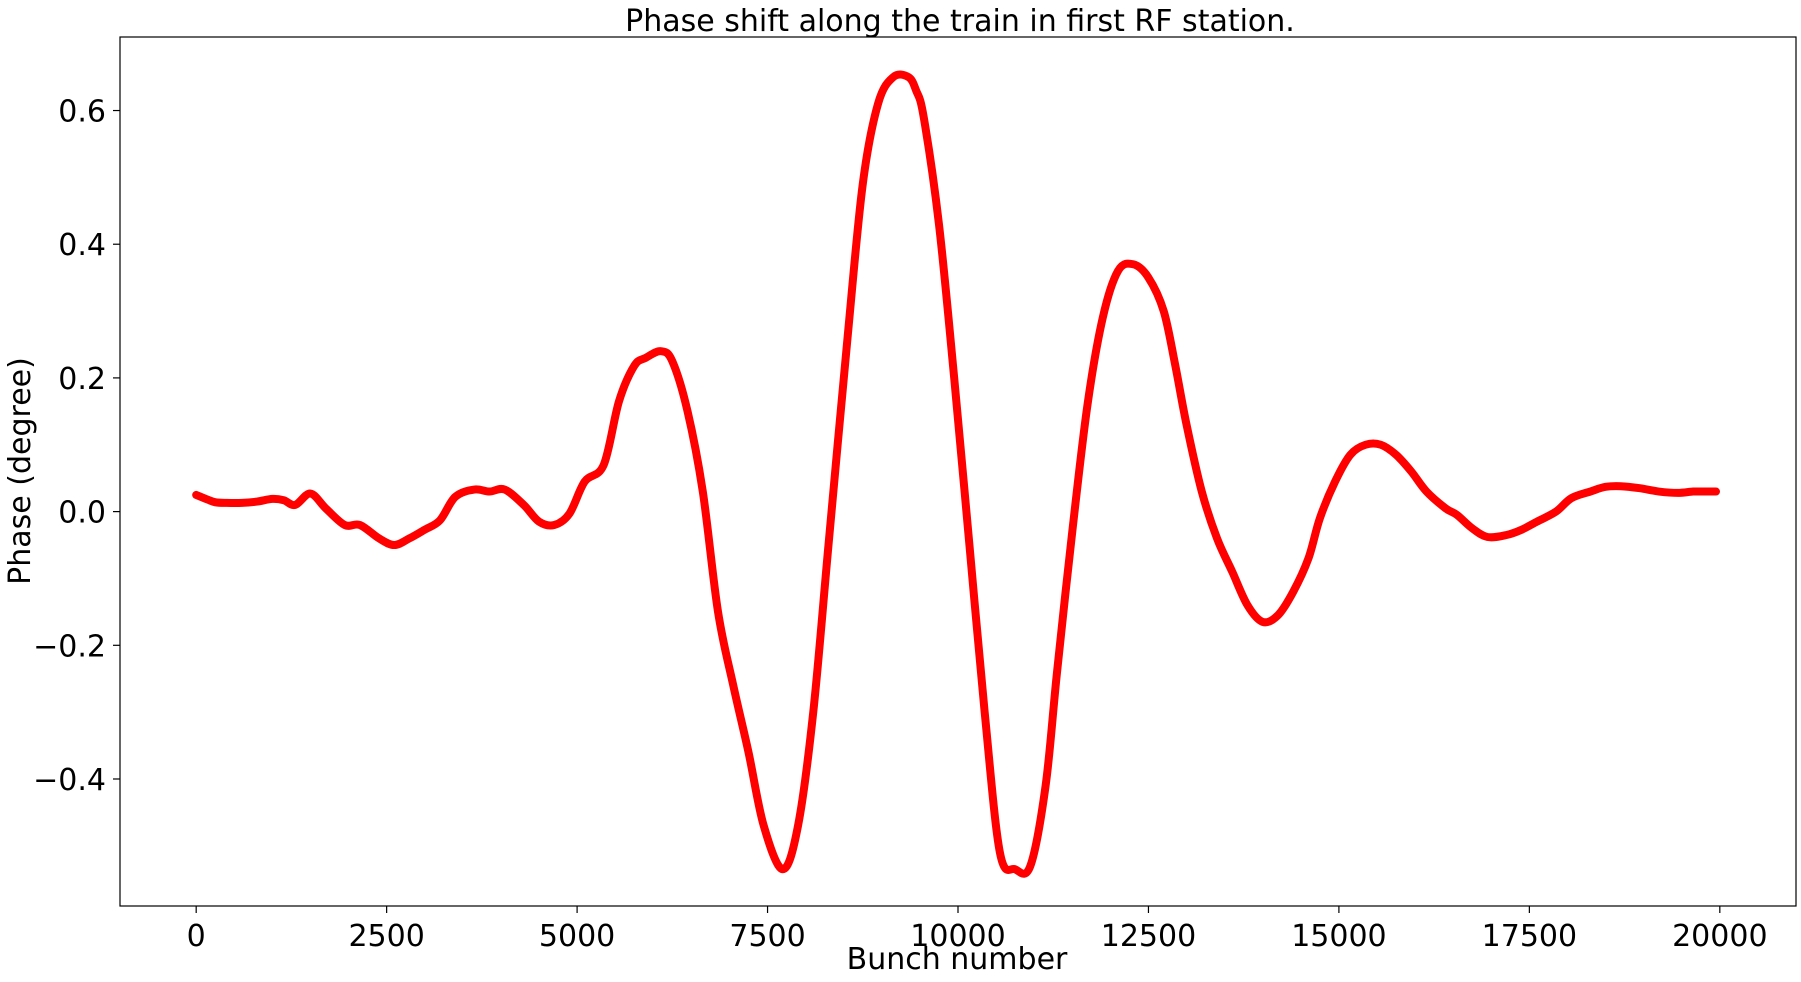 The width and height of the screenshot is (1801, 982). What do you see at coordinates (1529, 936) in the screenshot?
I see `x-tick-label: 17500` at bounding box center [1529, 936].